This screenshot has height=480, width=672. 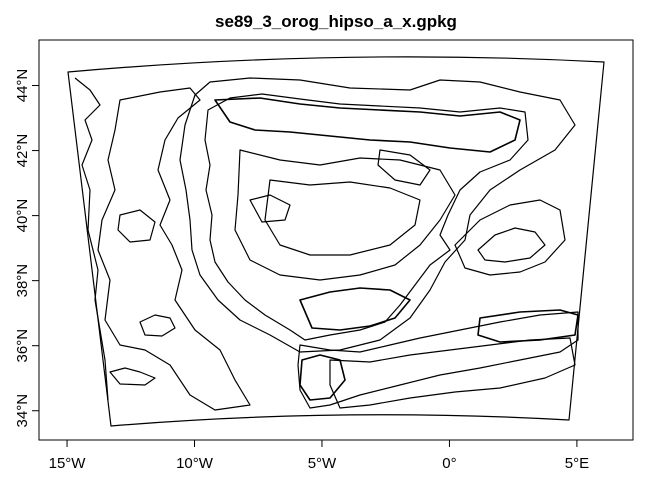 What do you see at coordinates (577, 463) in the screenshot?
I see `x-tick-label: 5°E` at bounding box center [577, 463].